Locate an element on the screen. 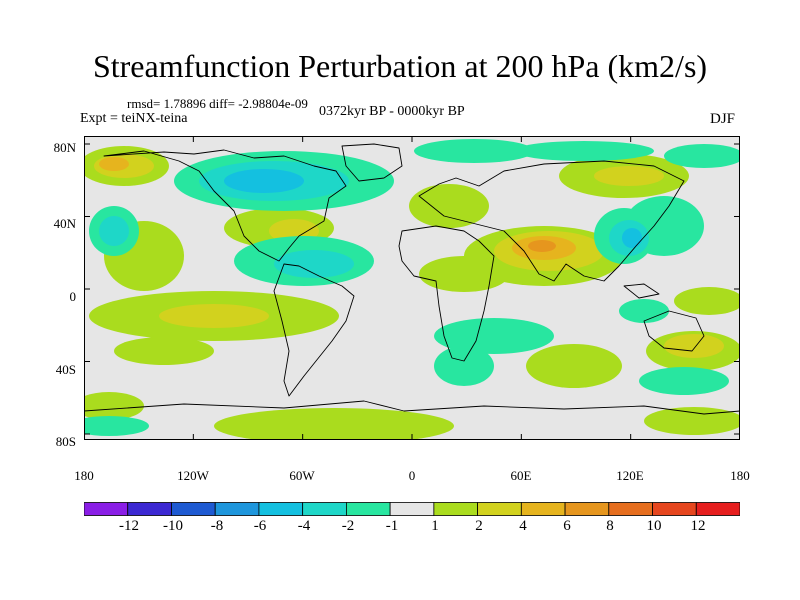 This screenshot has width=800, height=600. lon-label-120e: 120E is located at coordinates (630, 475).